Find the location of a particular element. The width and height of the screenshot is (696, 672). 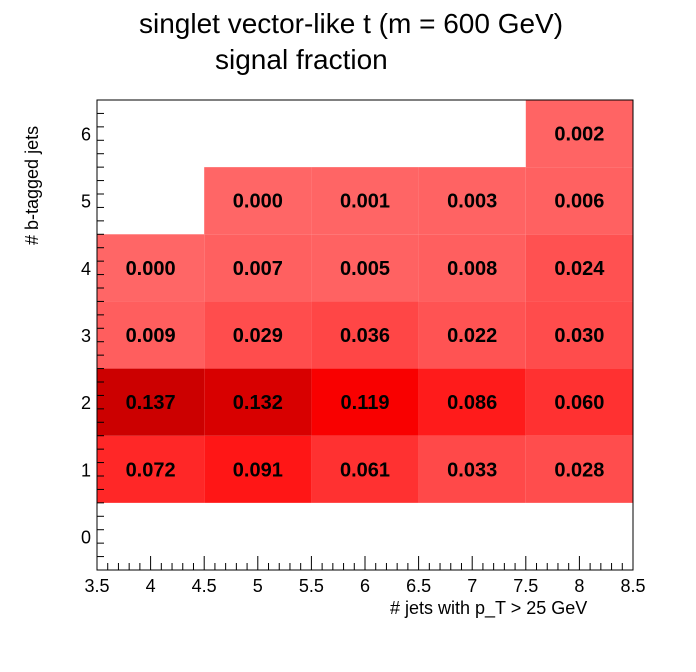

y-tick-label: 2 is located at coordinates (86, 403).